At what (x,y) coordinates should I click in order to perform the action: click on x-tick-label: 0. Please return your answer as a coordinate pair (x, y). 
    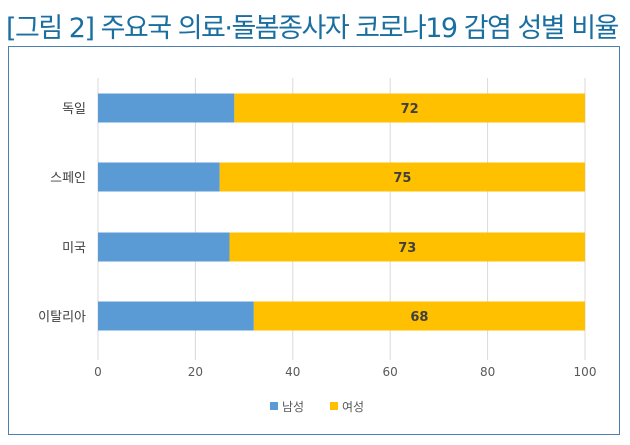
    Looking at the image, I should click on (98, 372).